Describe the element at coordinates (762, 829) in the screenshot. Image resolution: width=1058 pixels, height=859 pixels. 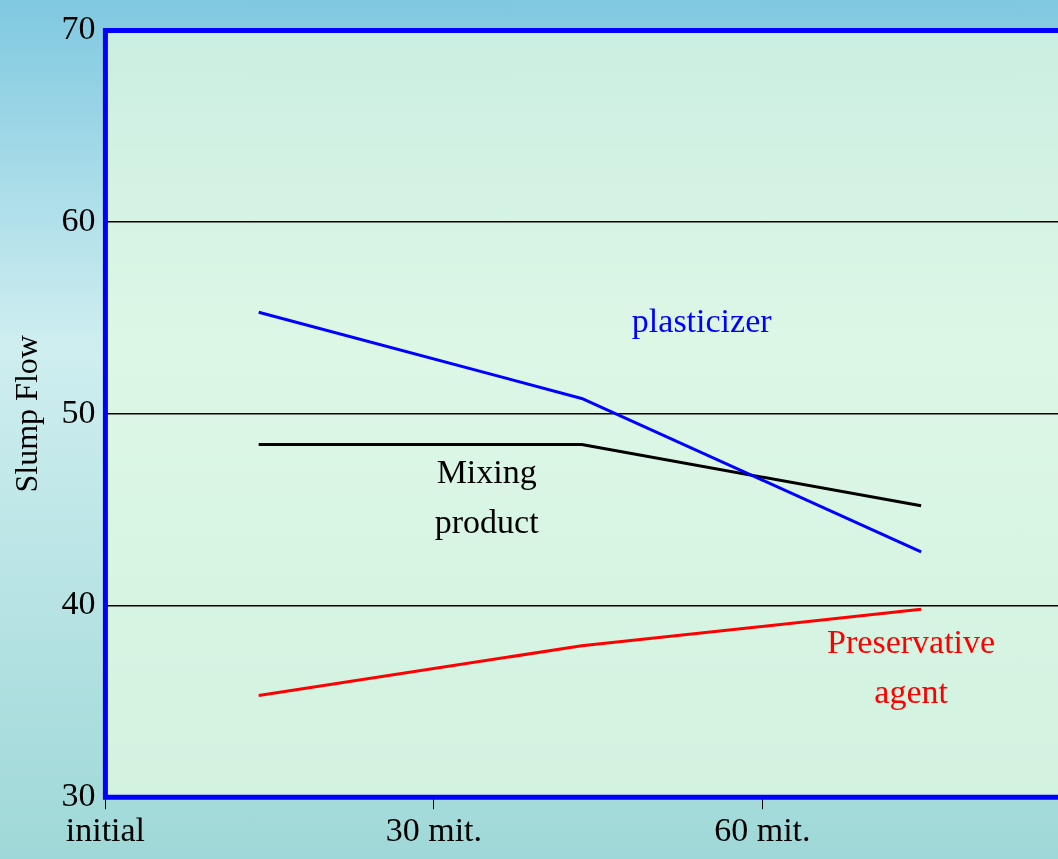
I see `x-tick-label: 60 mit.` at that location.